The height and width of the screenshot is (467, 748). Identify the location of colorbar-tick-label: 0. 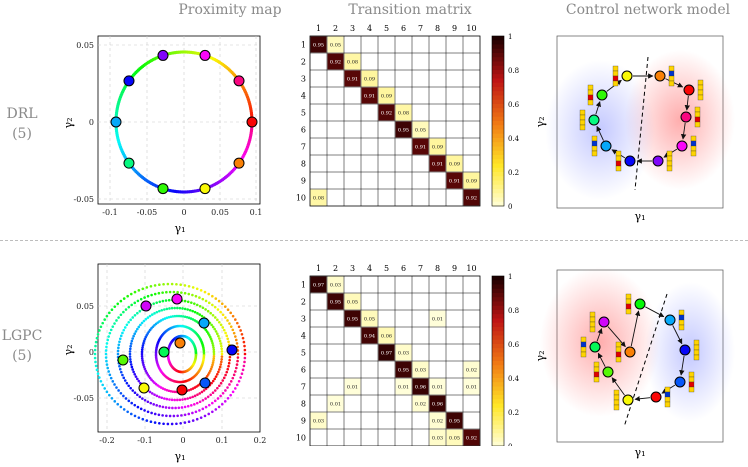
(510, 444).